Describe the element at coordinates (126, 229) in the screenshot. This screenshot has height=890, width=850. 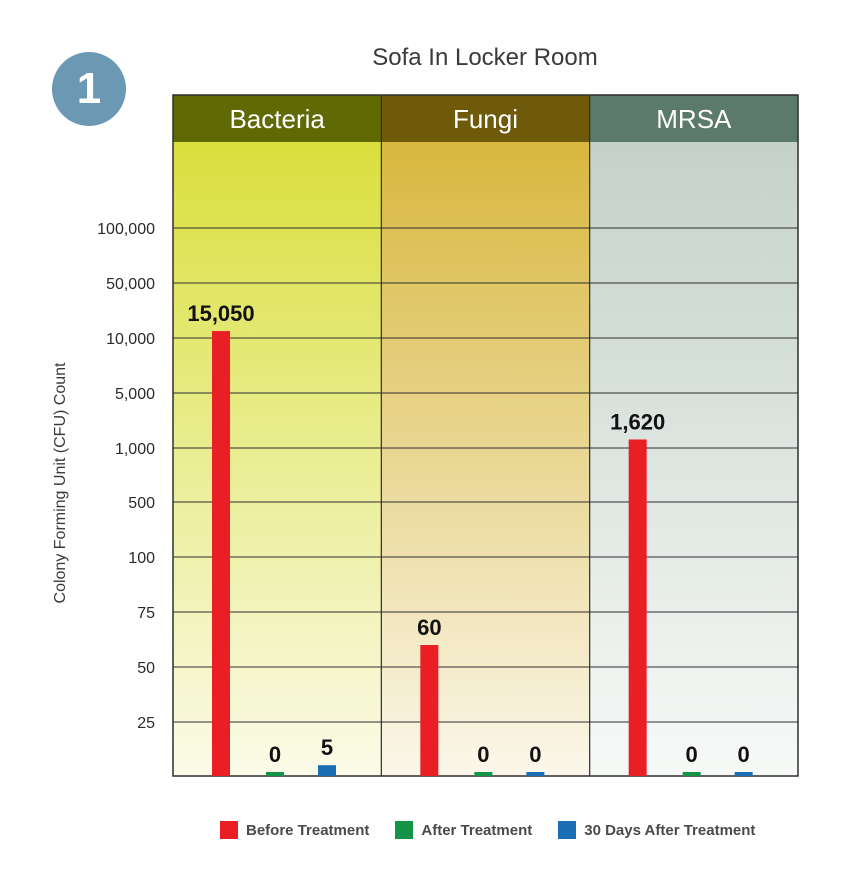
I see `y-tick-label: 100,000` at that location.